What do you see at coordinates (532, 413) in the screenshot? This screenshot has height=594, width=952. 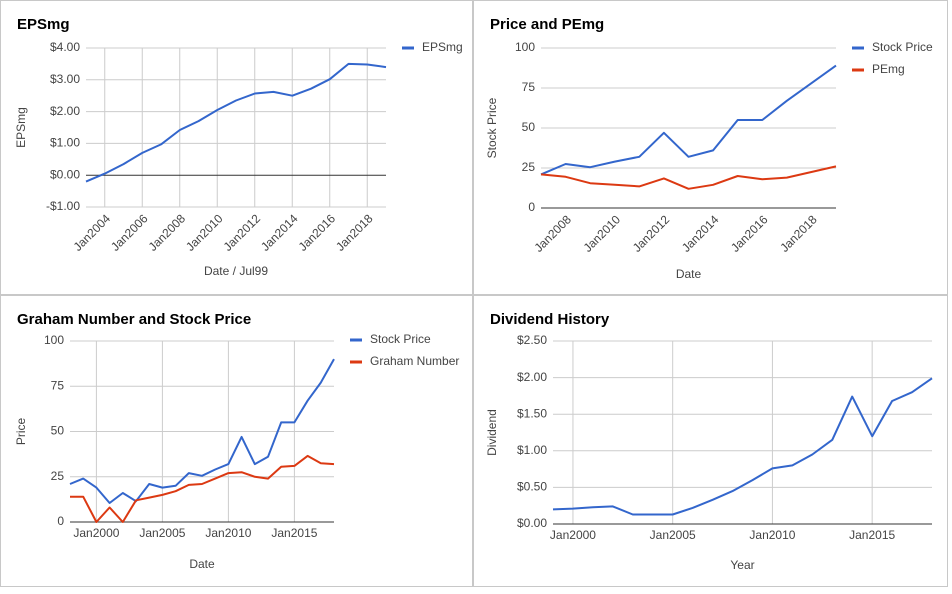 I see `y-tick-label: $1.50` at bounding box center [532, 413].